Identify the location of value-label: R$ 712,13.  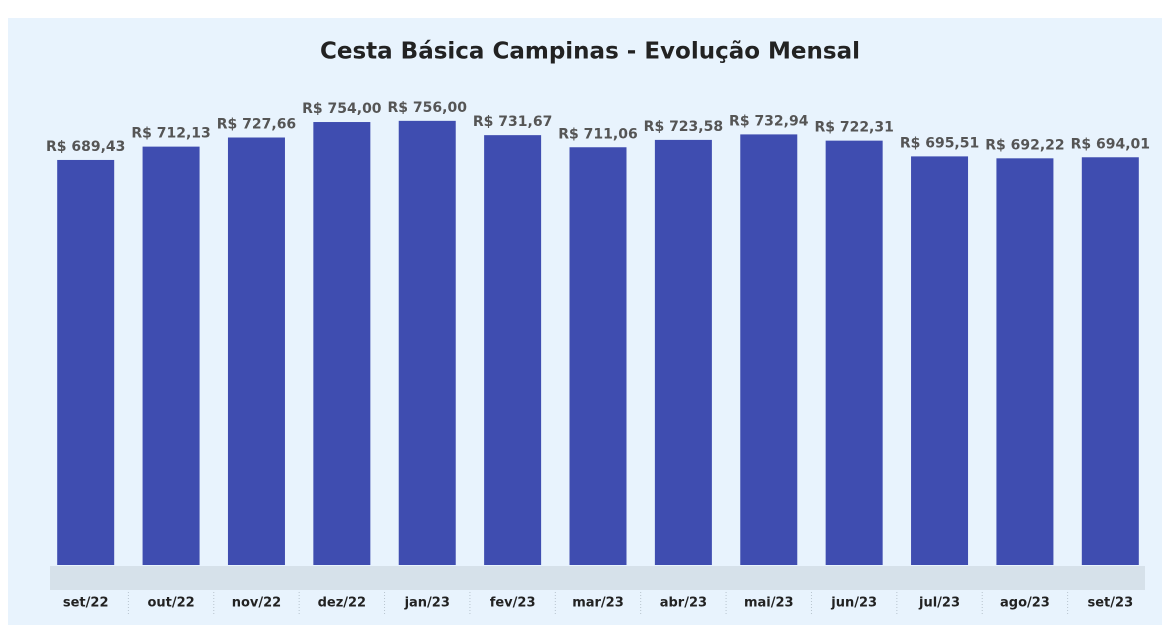
(170, 134).